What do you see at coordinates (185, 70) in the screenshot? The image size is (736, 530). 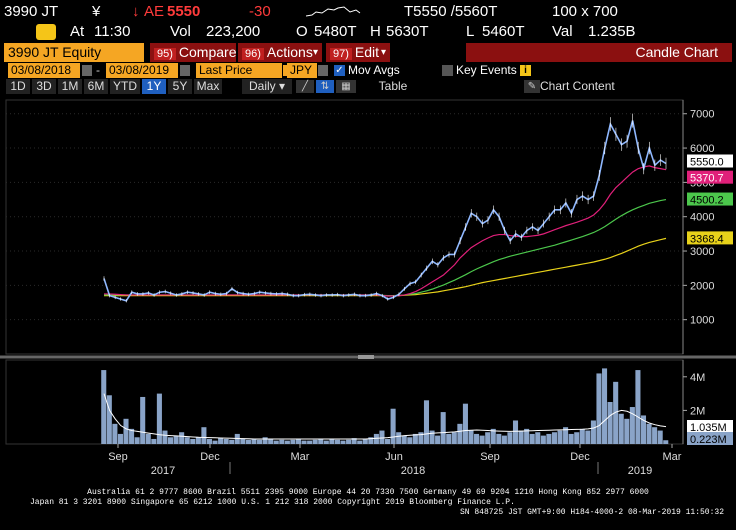 I see `calendar-icon` at bounding box center [185, 70].